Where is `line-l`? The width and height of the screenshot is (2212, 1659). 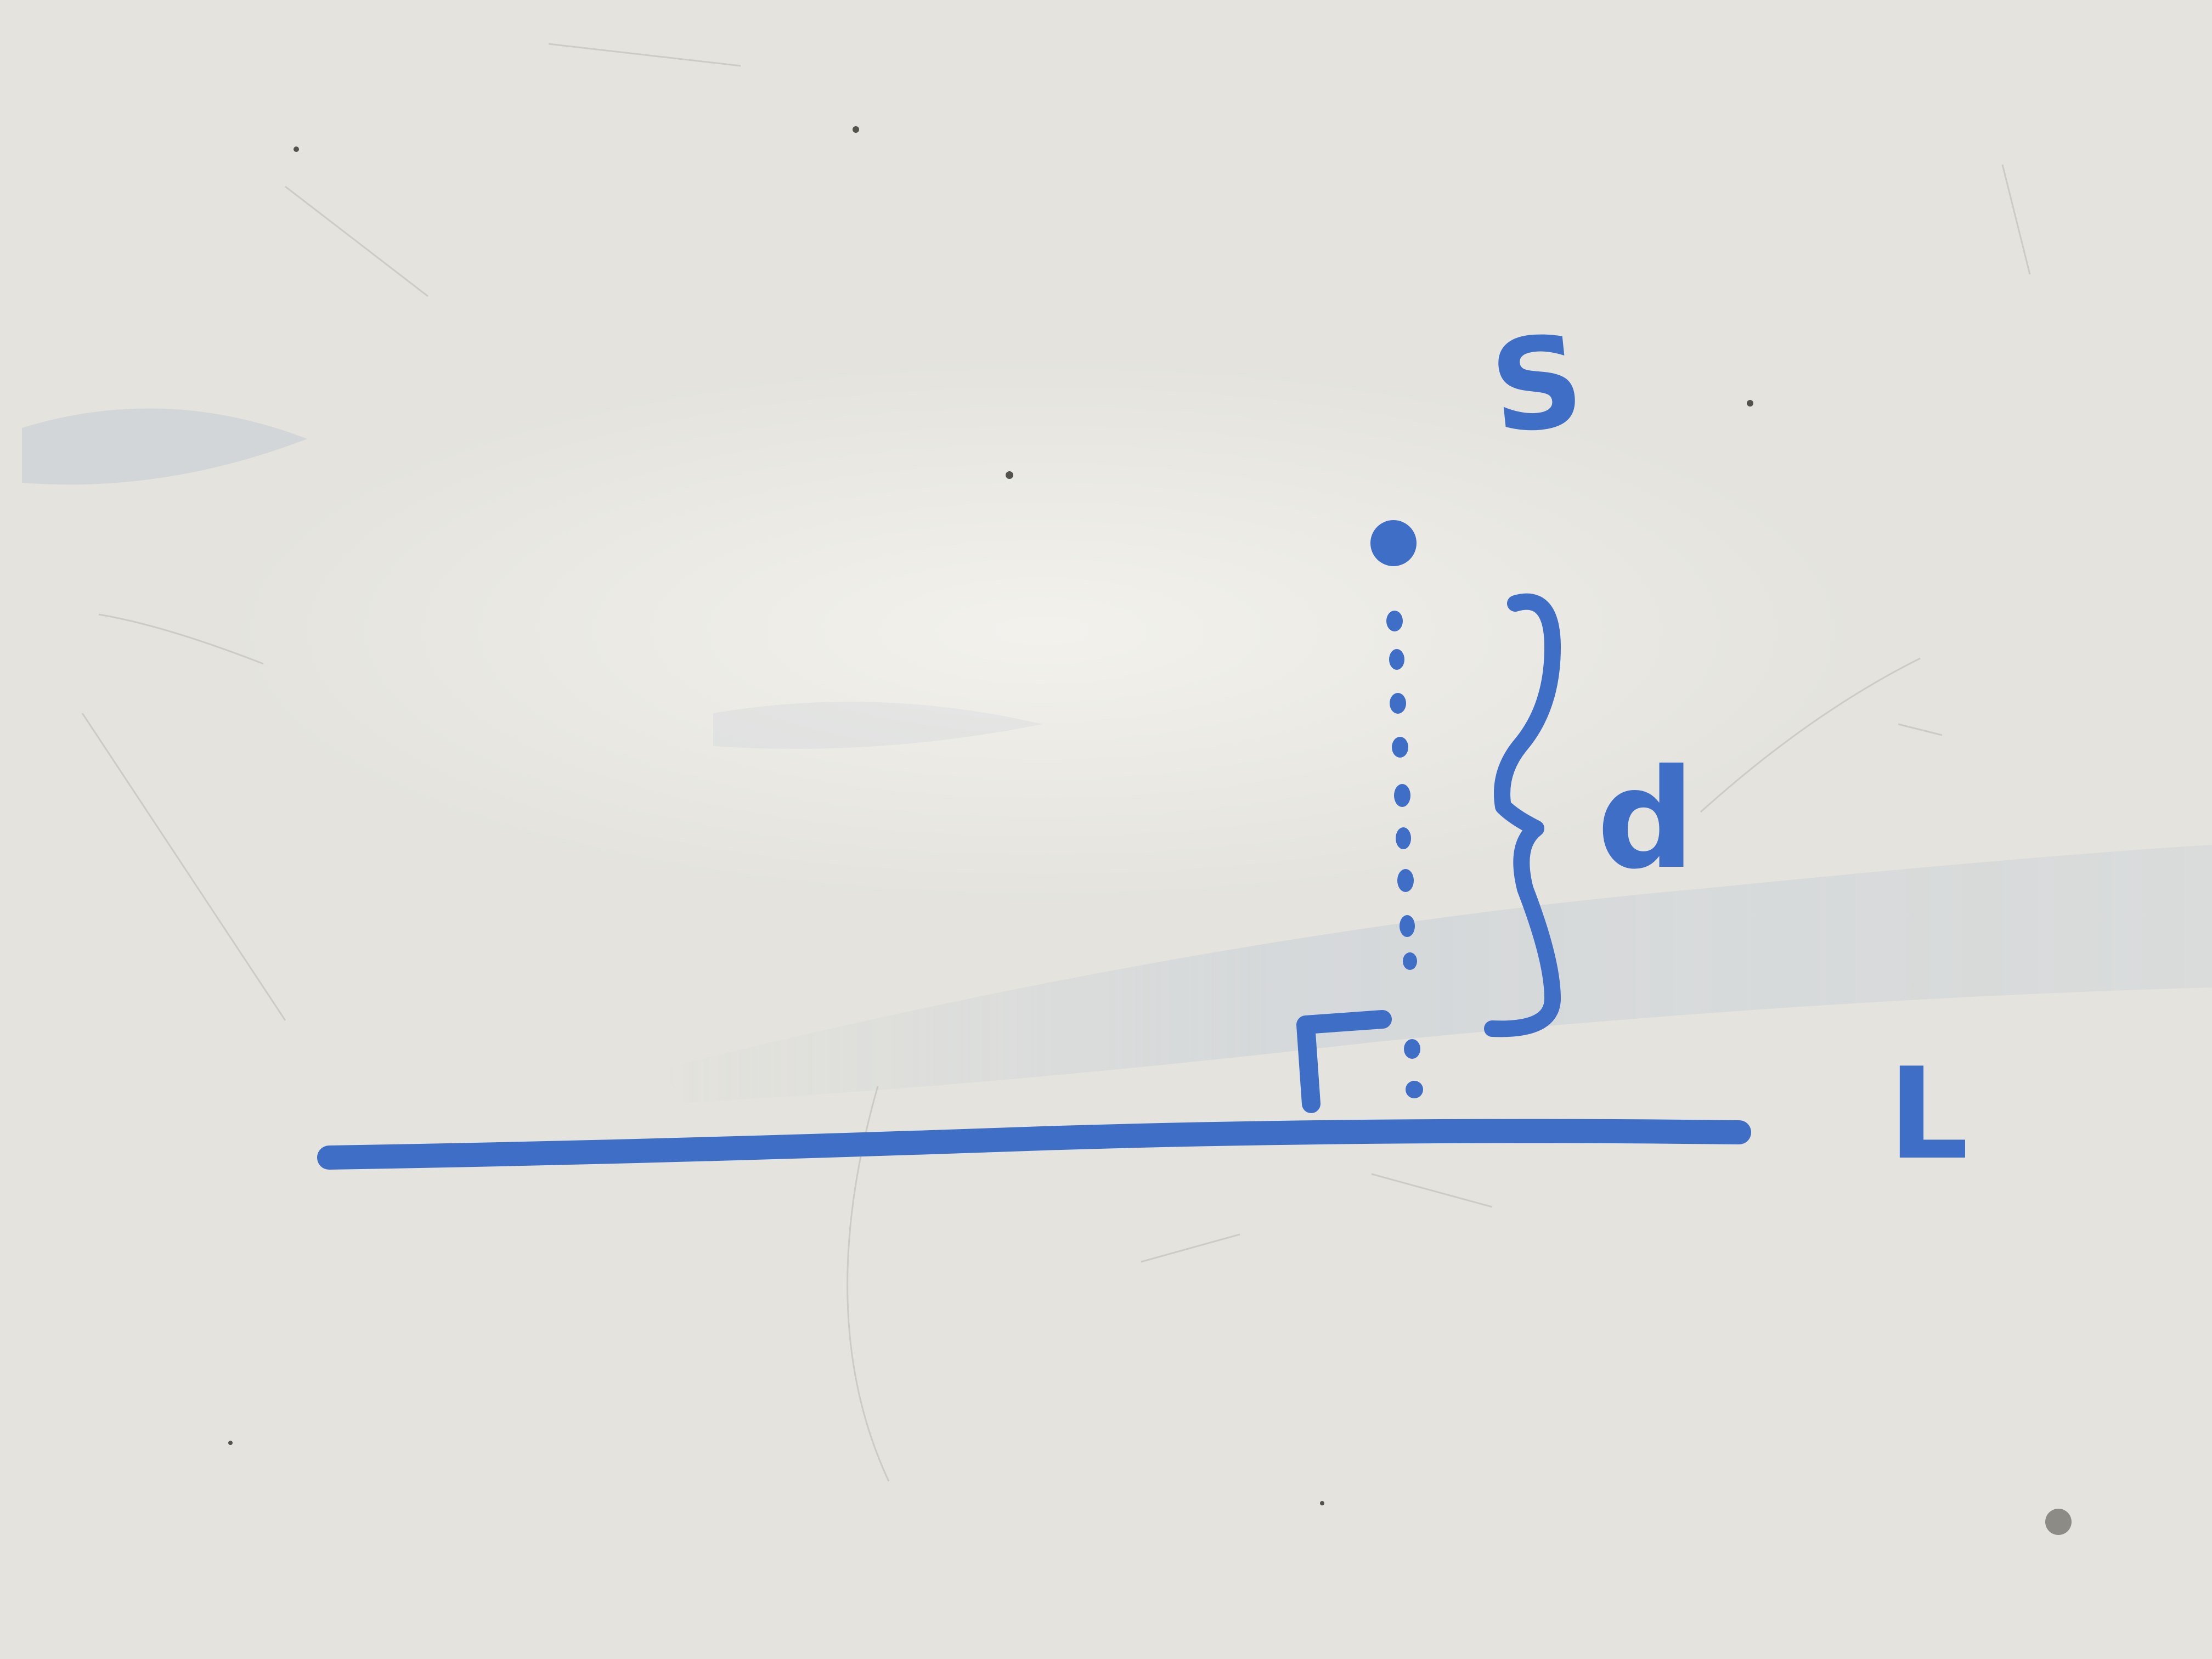 line-l is located at coordinates (1034, 1145).